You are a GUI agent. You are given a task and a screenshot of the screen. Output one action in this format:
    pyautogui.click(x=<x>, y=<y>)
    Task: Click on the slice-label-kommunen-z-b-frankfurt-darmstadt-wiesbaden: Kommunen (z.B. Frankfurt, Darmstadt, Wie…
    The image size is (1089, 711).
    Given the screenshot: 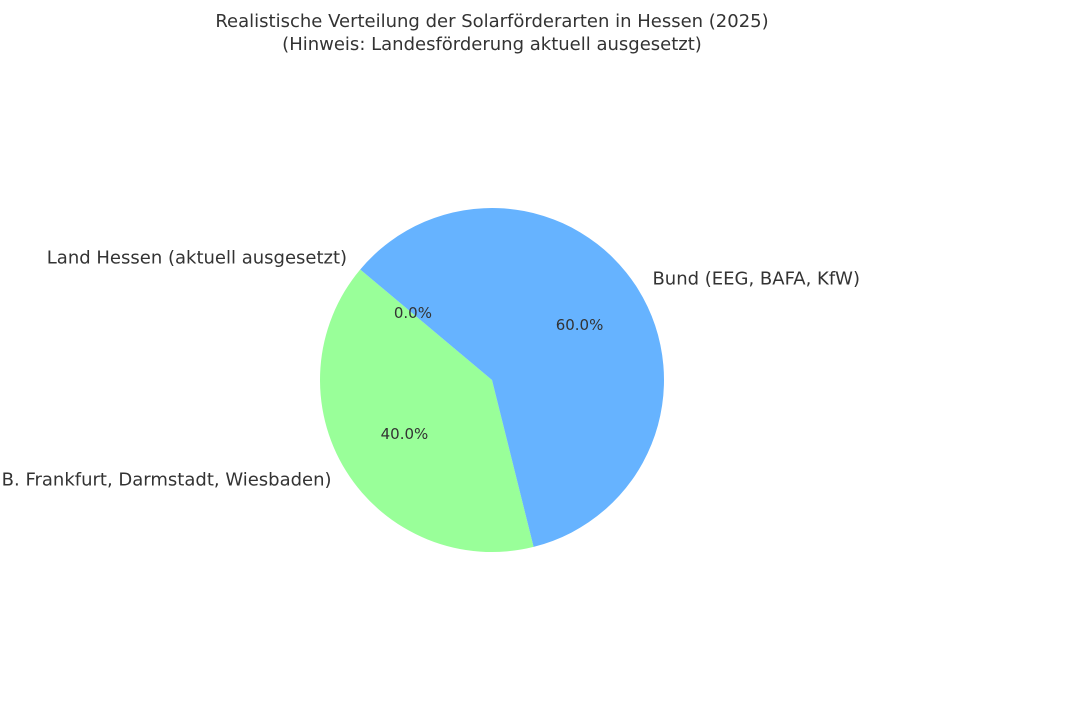 What is the action you would take?
    pyautogui.click(x=166, y=479)
    